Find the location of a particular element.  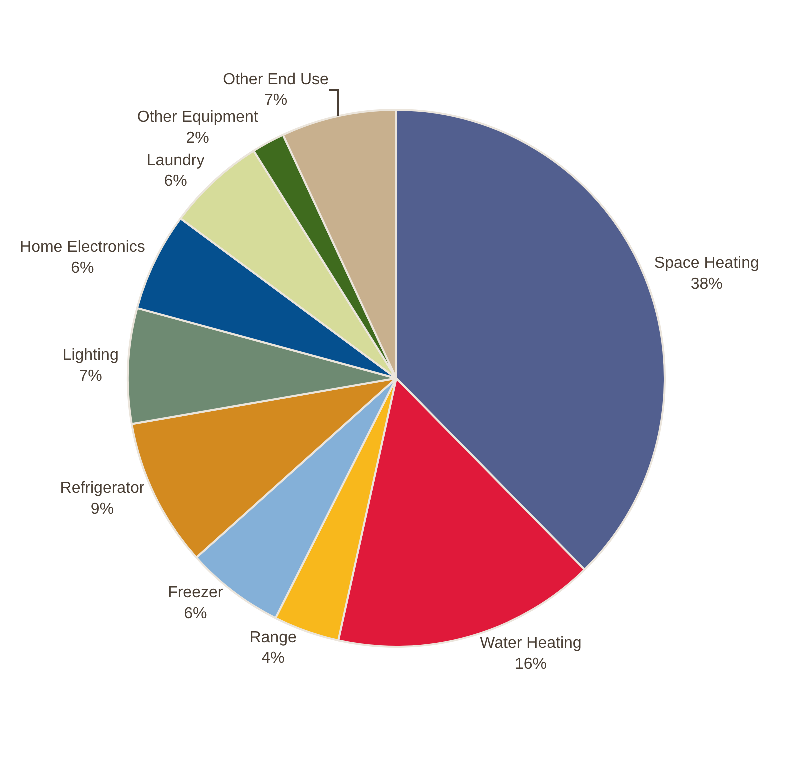

slice-label: Other End Use is located at coordinates (276, 79).